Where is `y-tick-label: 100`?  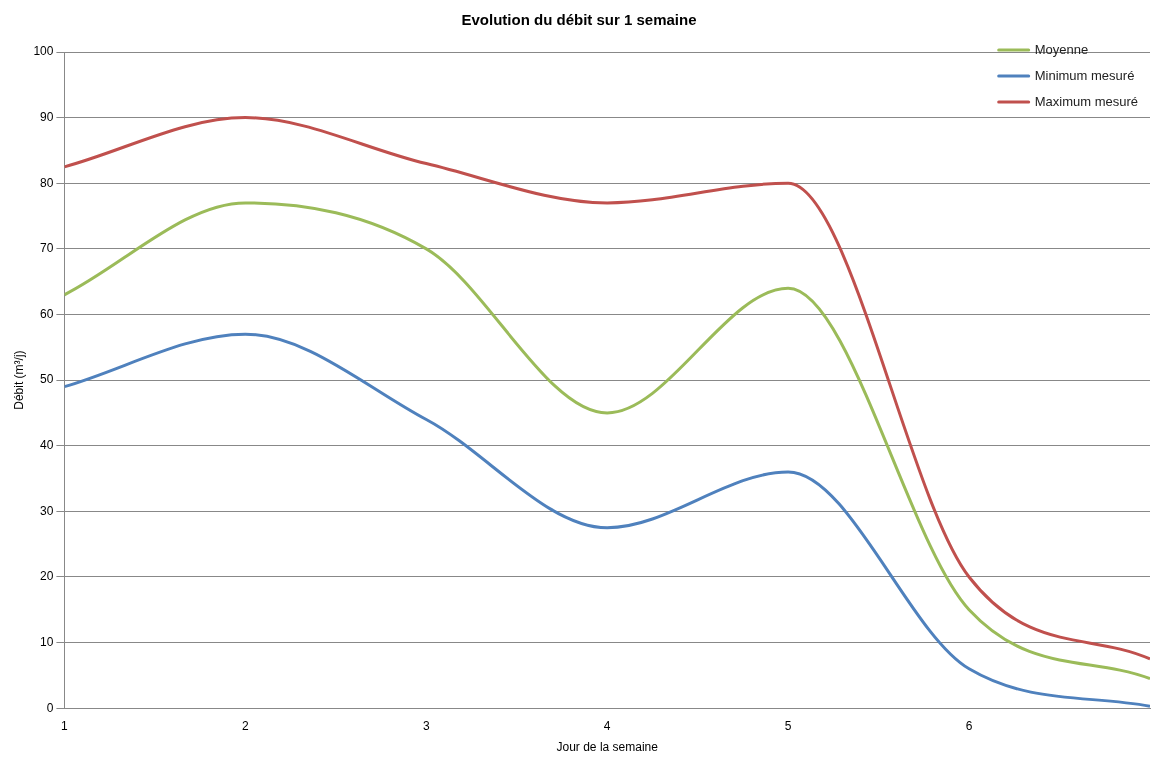
y-tick-label: 100 is located at coordinates (43, 51).